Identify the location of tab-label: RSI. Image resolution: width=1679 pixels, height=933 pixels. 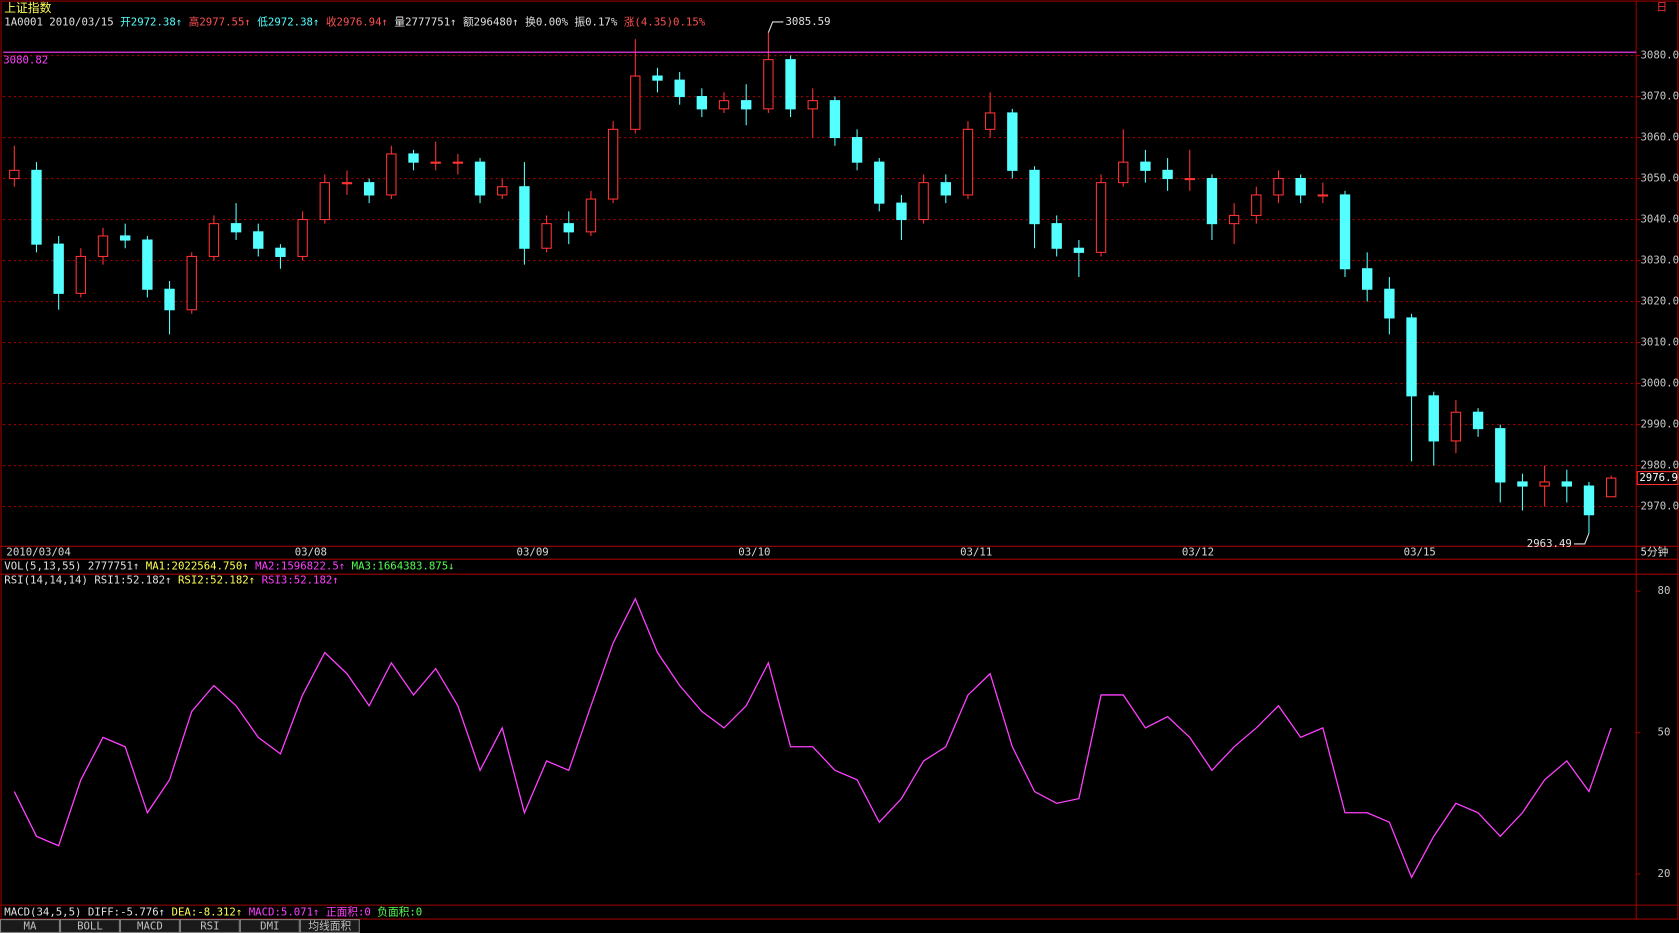
(209, 926).